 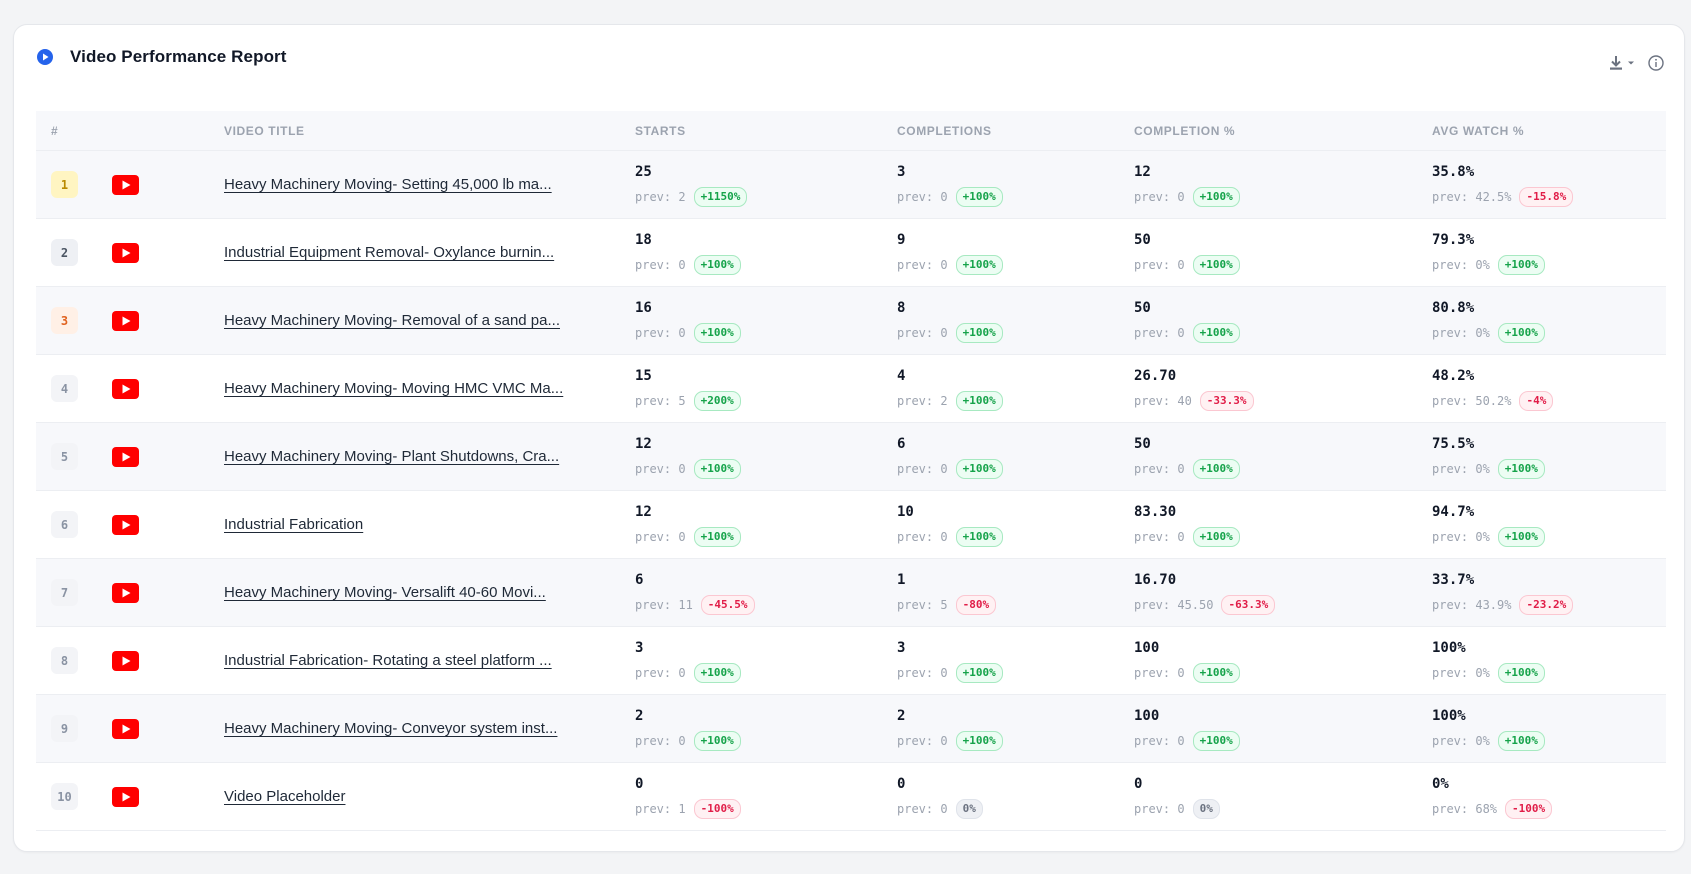 What do you see at coordinates (727, 605) in the screenshot?
I see `starts-change-badge: -45.5%` at bounding box center [727, 605].